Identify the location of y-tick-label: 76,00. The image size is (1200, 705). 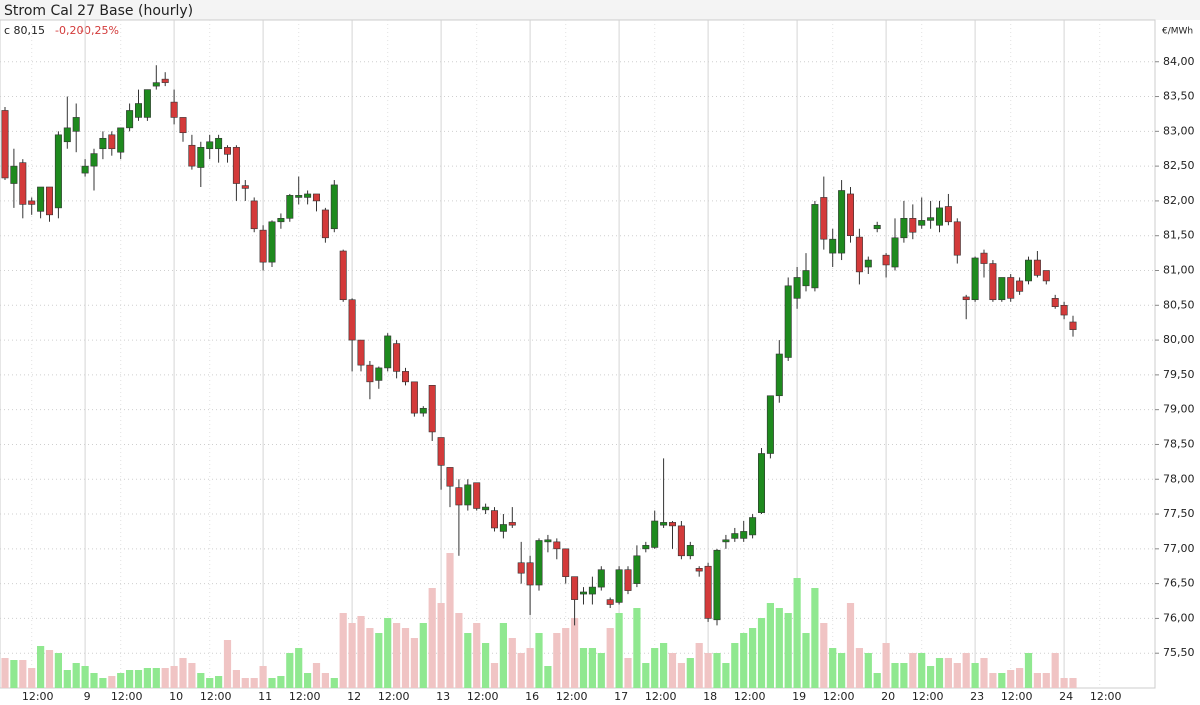
(1179, 617).